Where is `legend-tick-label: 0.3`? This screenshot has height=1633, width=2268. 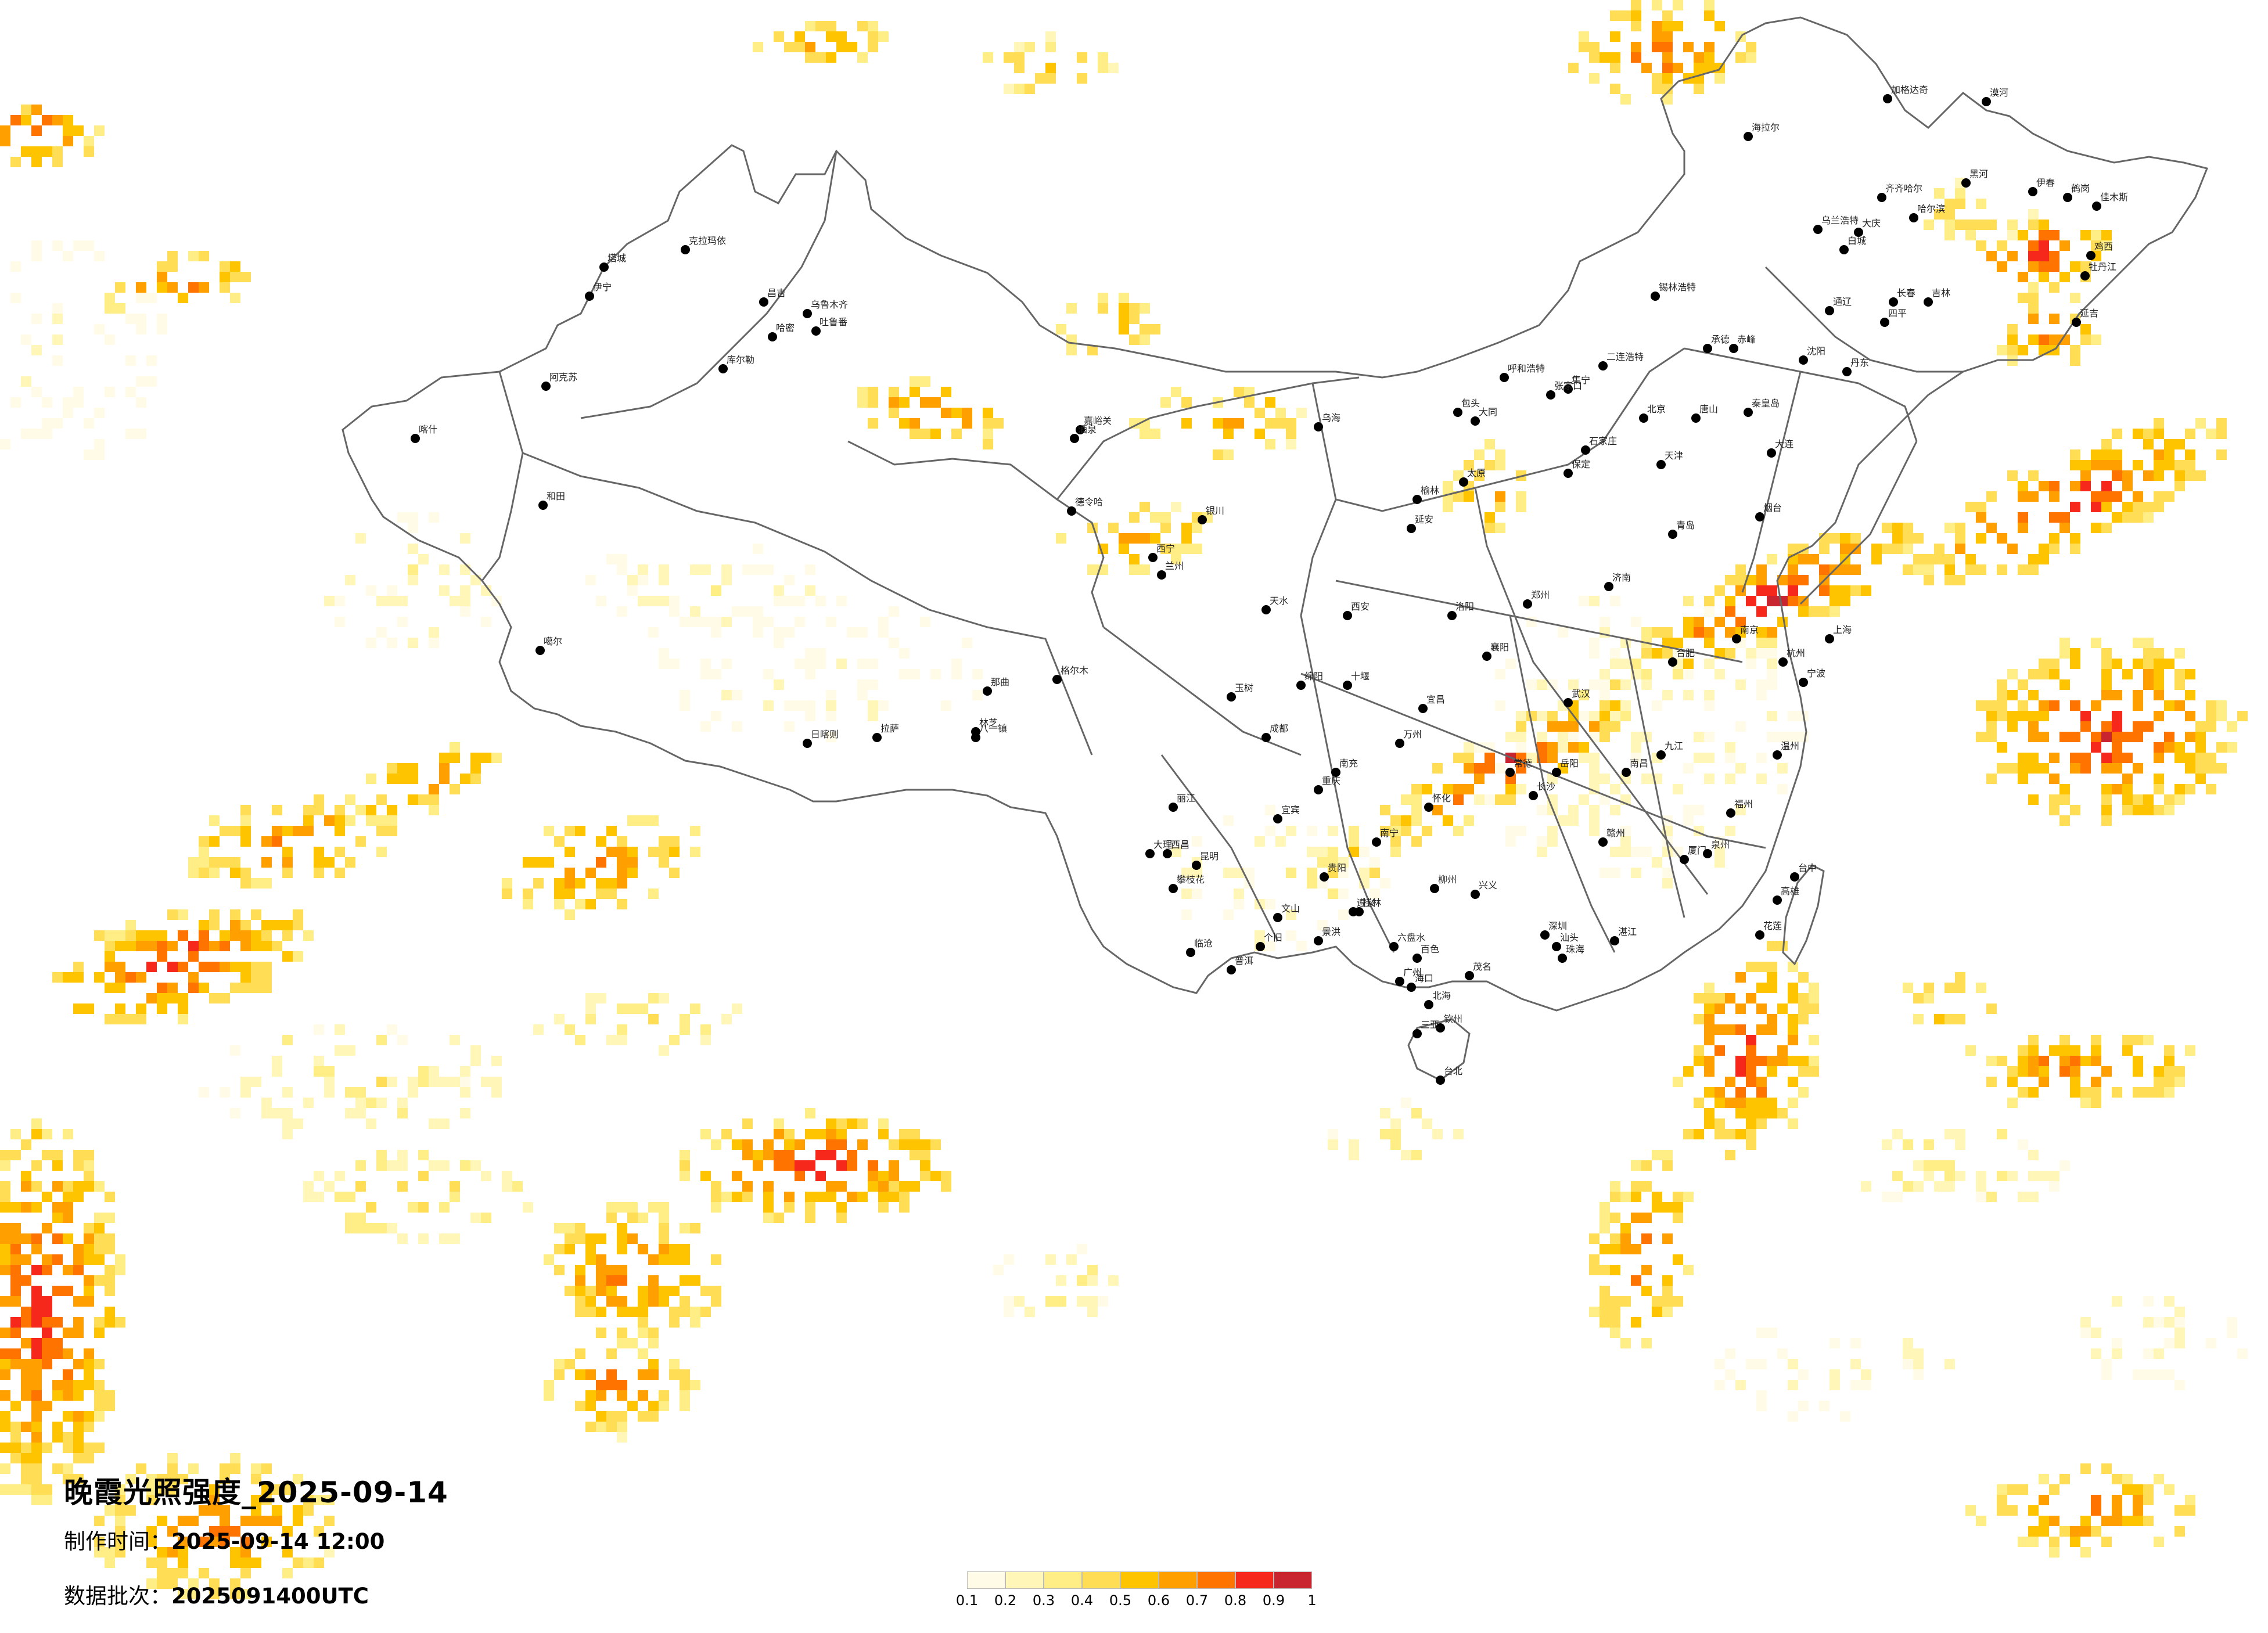 legend-tick-label: 0.3 is located at coordinates (1043, 1600).